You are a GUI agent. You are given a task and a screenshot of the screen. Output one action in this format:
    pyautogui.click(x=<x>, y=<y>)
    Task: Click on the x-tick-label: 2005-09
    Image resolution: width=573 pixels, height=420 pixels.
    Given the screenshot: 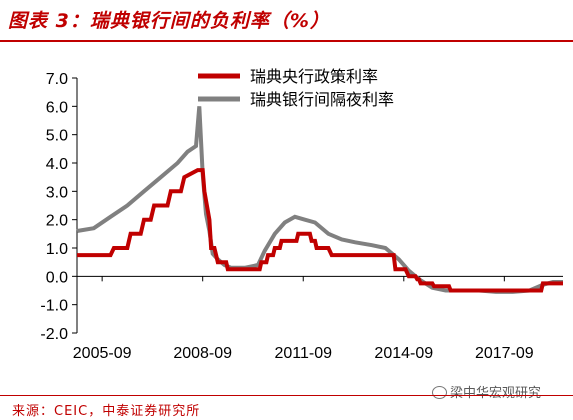 What is the action you would take?
    pyautogui.click(x=102, y=353)
    